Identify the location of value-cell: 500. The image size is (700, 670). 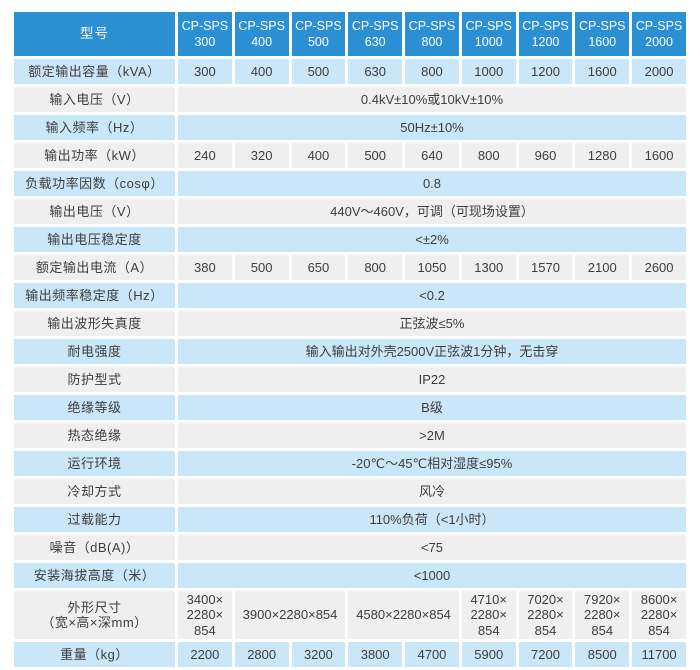
(318, 71).